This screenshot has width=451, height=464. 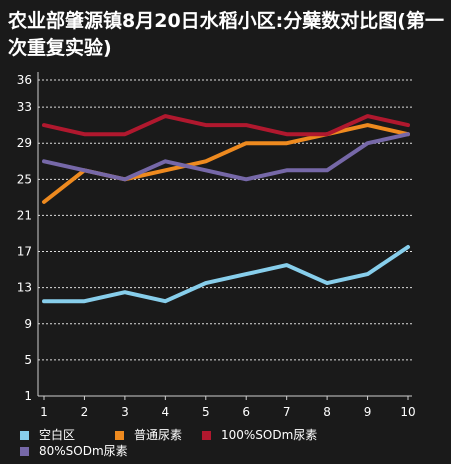 What do you see at coordinates (57, 434) in the screenshot?
I see `legend-label: 空白区` at bounding box center [57, 434].